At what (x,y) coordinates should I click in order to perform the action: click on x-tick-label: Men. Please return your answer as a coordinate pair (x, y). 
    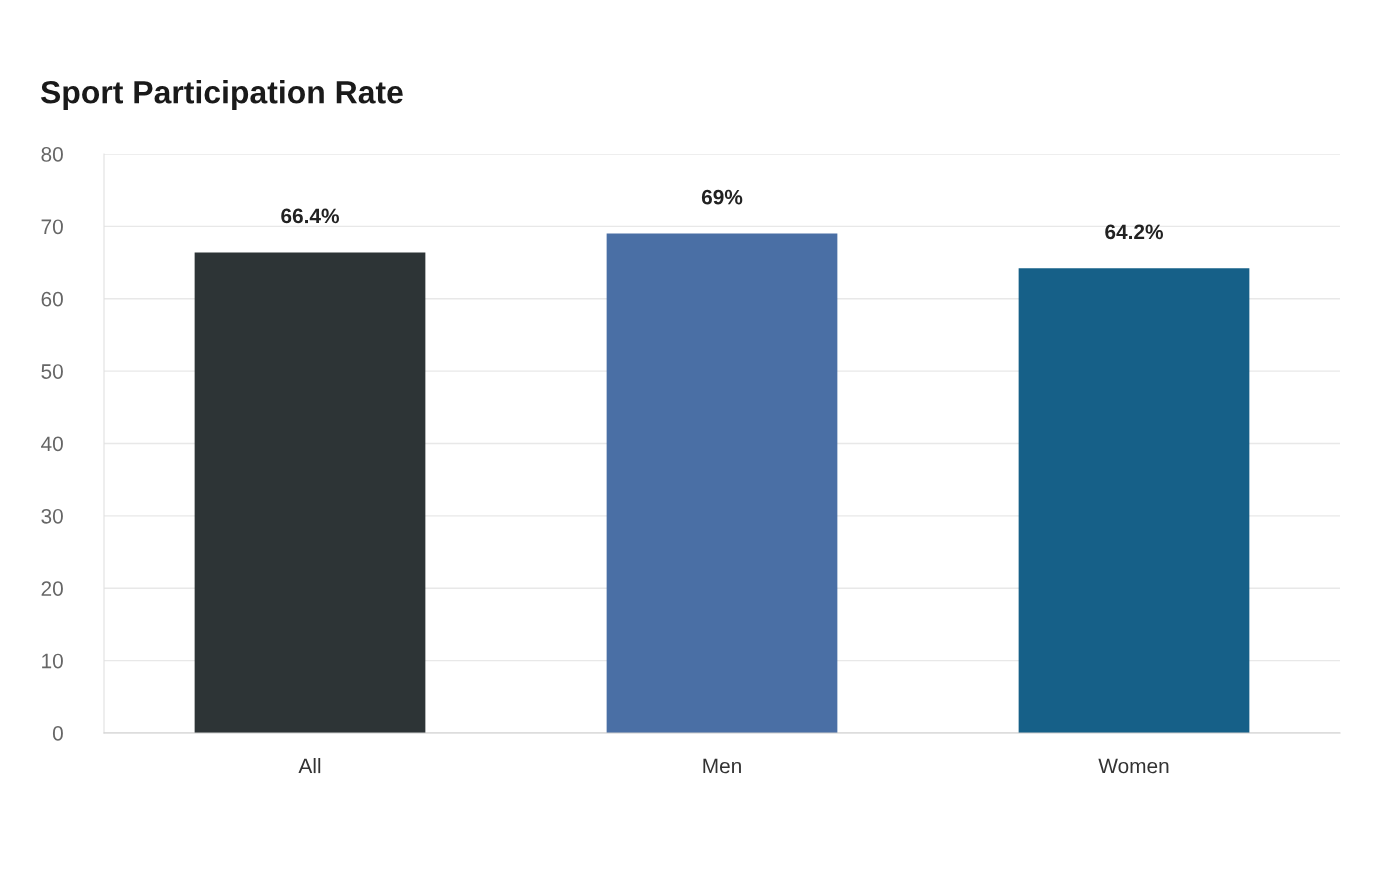
    Looking at the image, I should click on (722, 766).